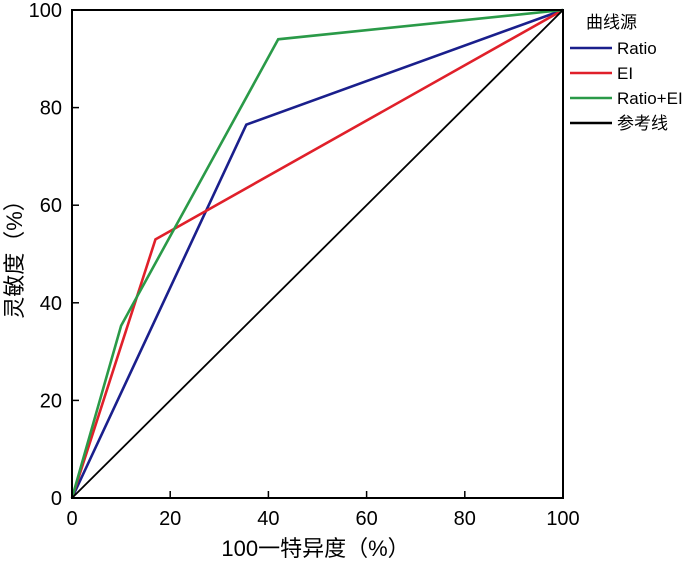 The width and height of the screenshot is (700, 567). I want to click on x-tick-label-1: 20, so click(170, 519).